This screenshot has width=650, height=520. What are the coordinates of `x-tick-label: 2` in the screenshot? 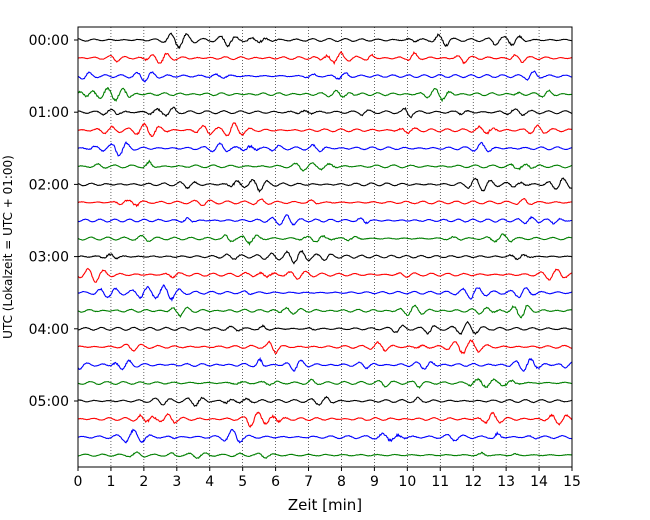 It's located at (143, 482).